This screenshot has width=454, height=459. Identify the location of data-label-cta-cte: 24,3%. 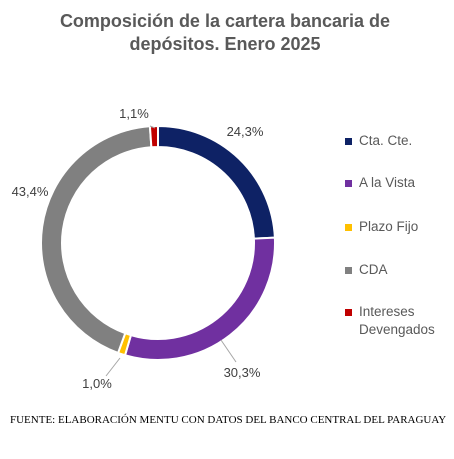
(245, 131).